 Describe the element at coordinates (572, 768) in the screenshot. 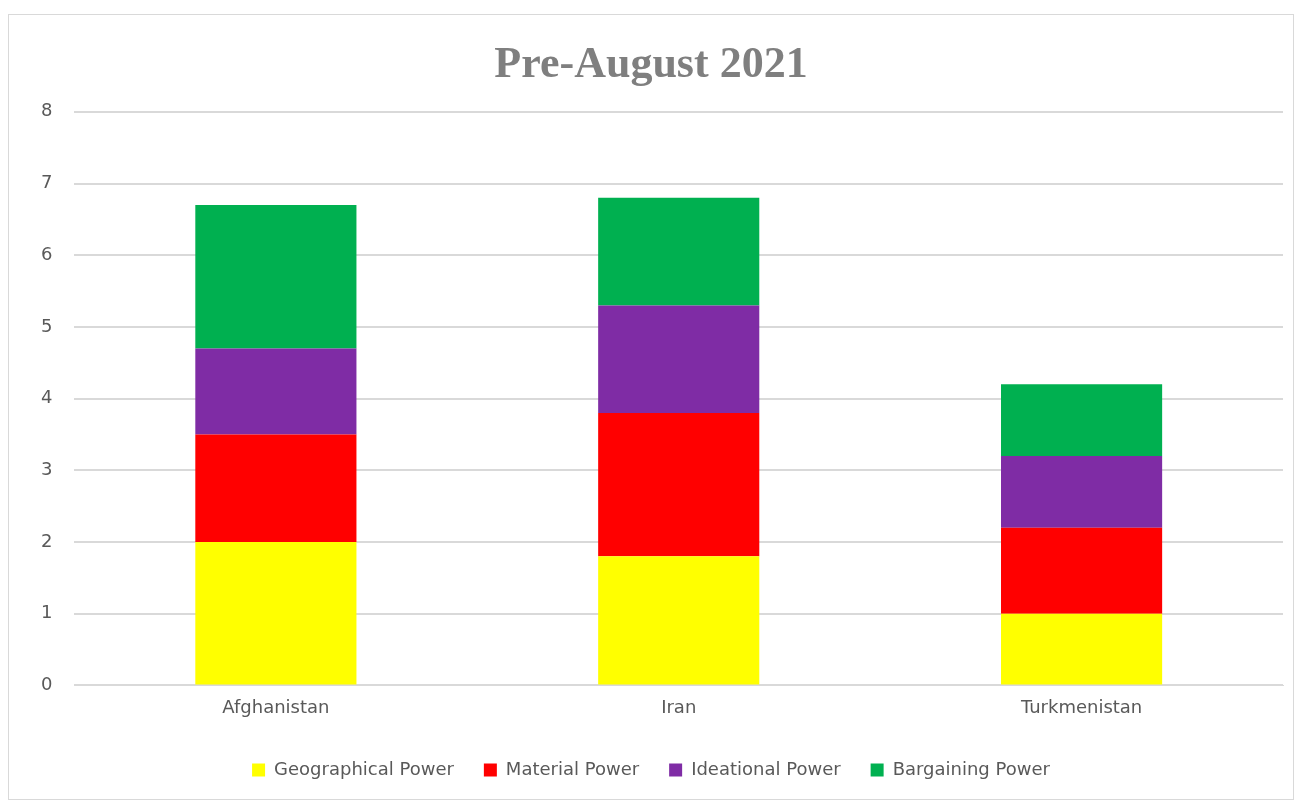

I see `legend-label: Material Power` at that location.